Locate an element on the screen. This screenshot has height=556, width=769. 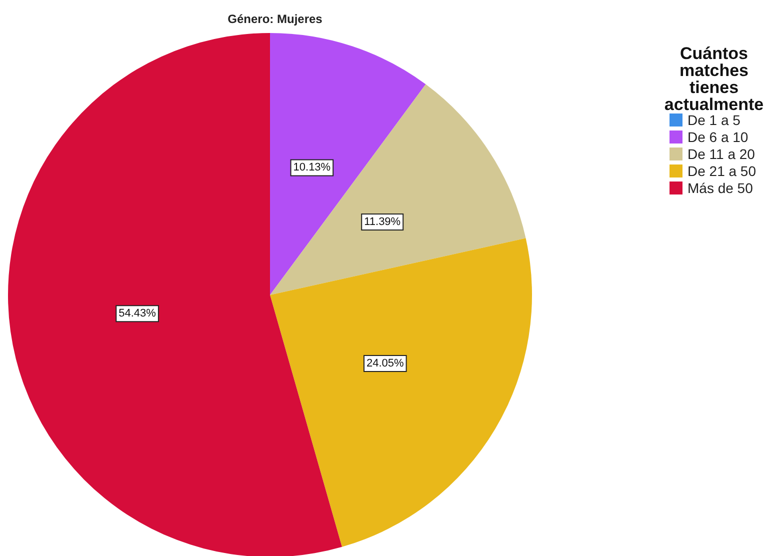
data-label: 10.13% is located at coordinates (312, 168).